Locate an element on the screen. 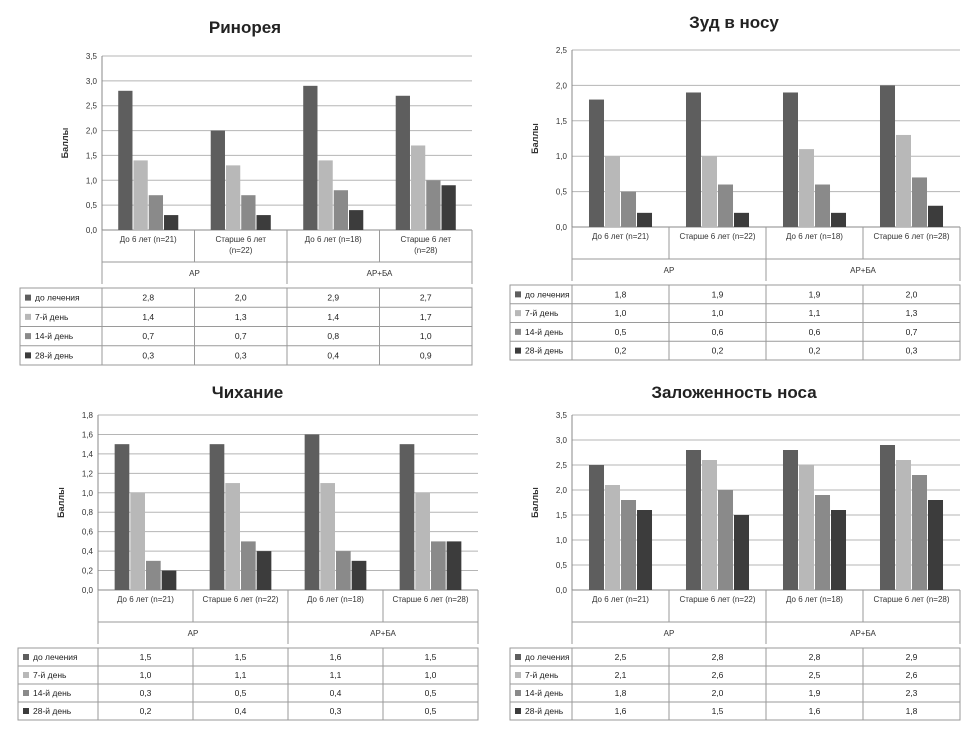 The image size is (975, 730). y-tick-label: 0,4 is located at coordinates (88, 551).